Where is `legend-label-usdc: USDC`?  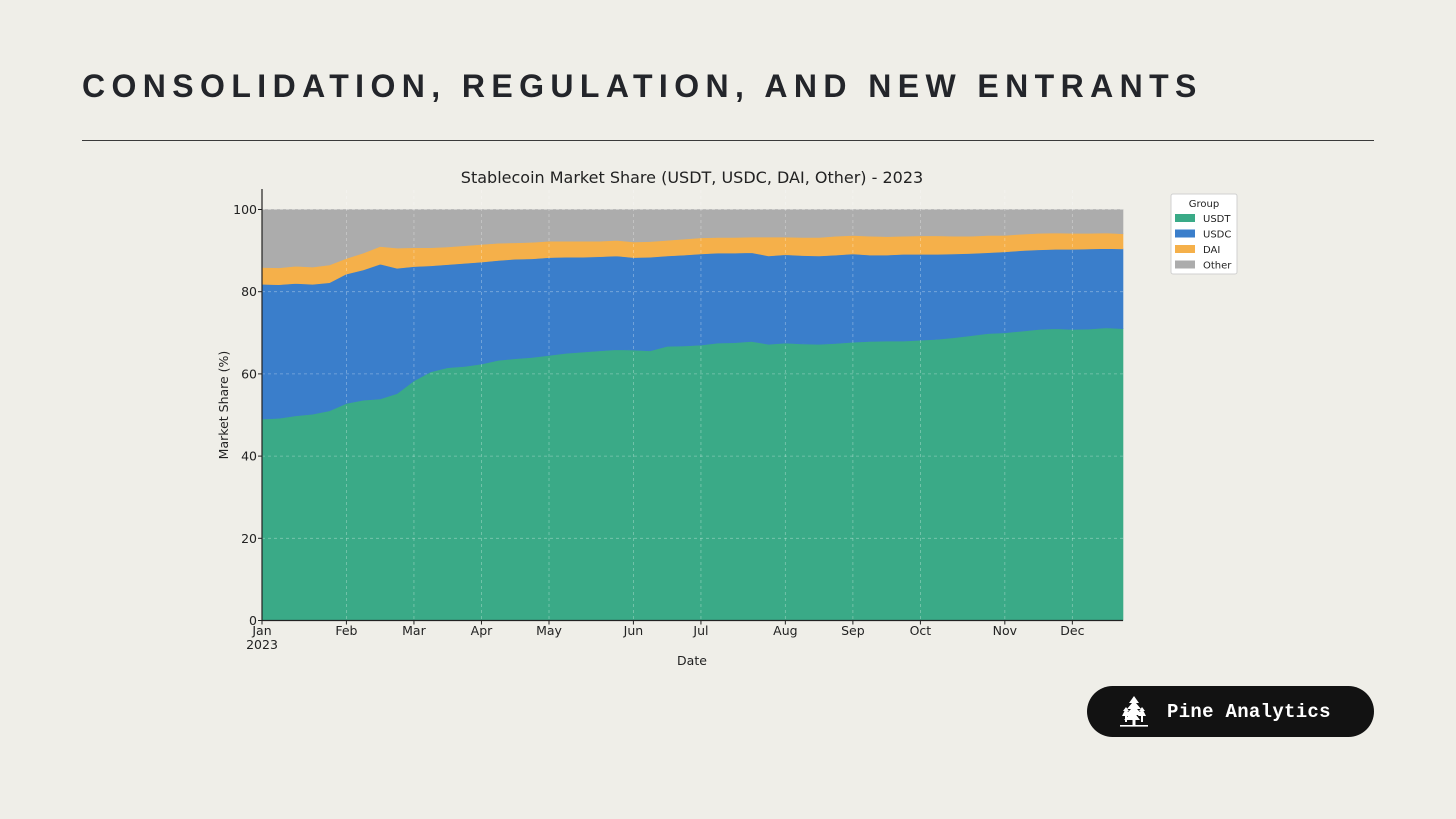 legend-label-usdc: USDC is located at coordinates (1217, 235).